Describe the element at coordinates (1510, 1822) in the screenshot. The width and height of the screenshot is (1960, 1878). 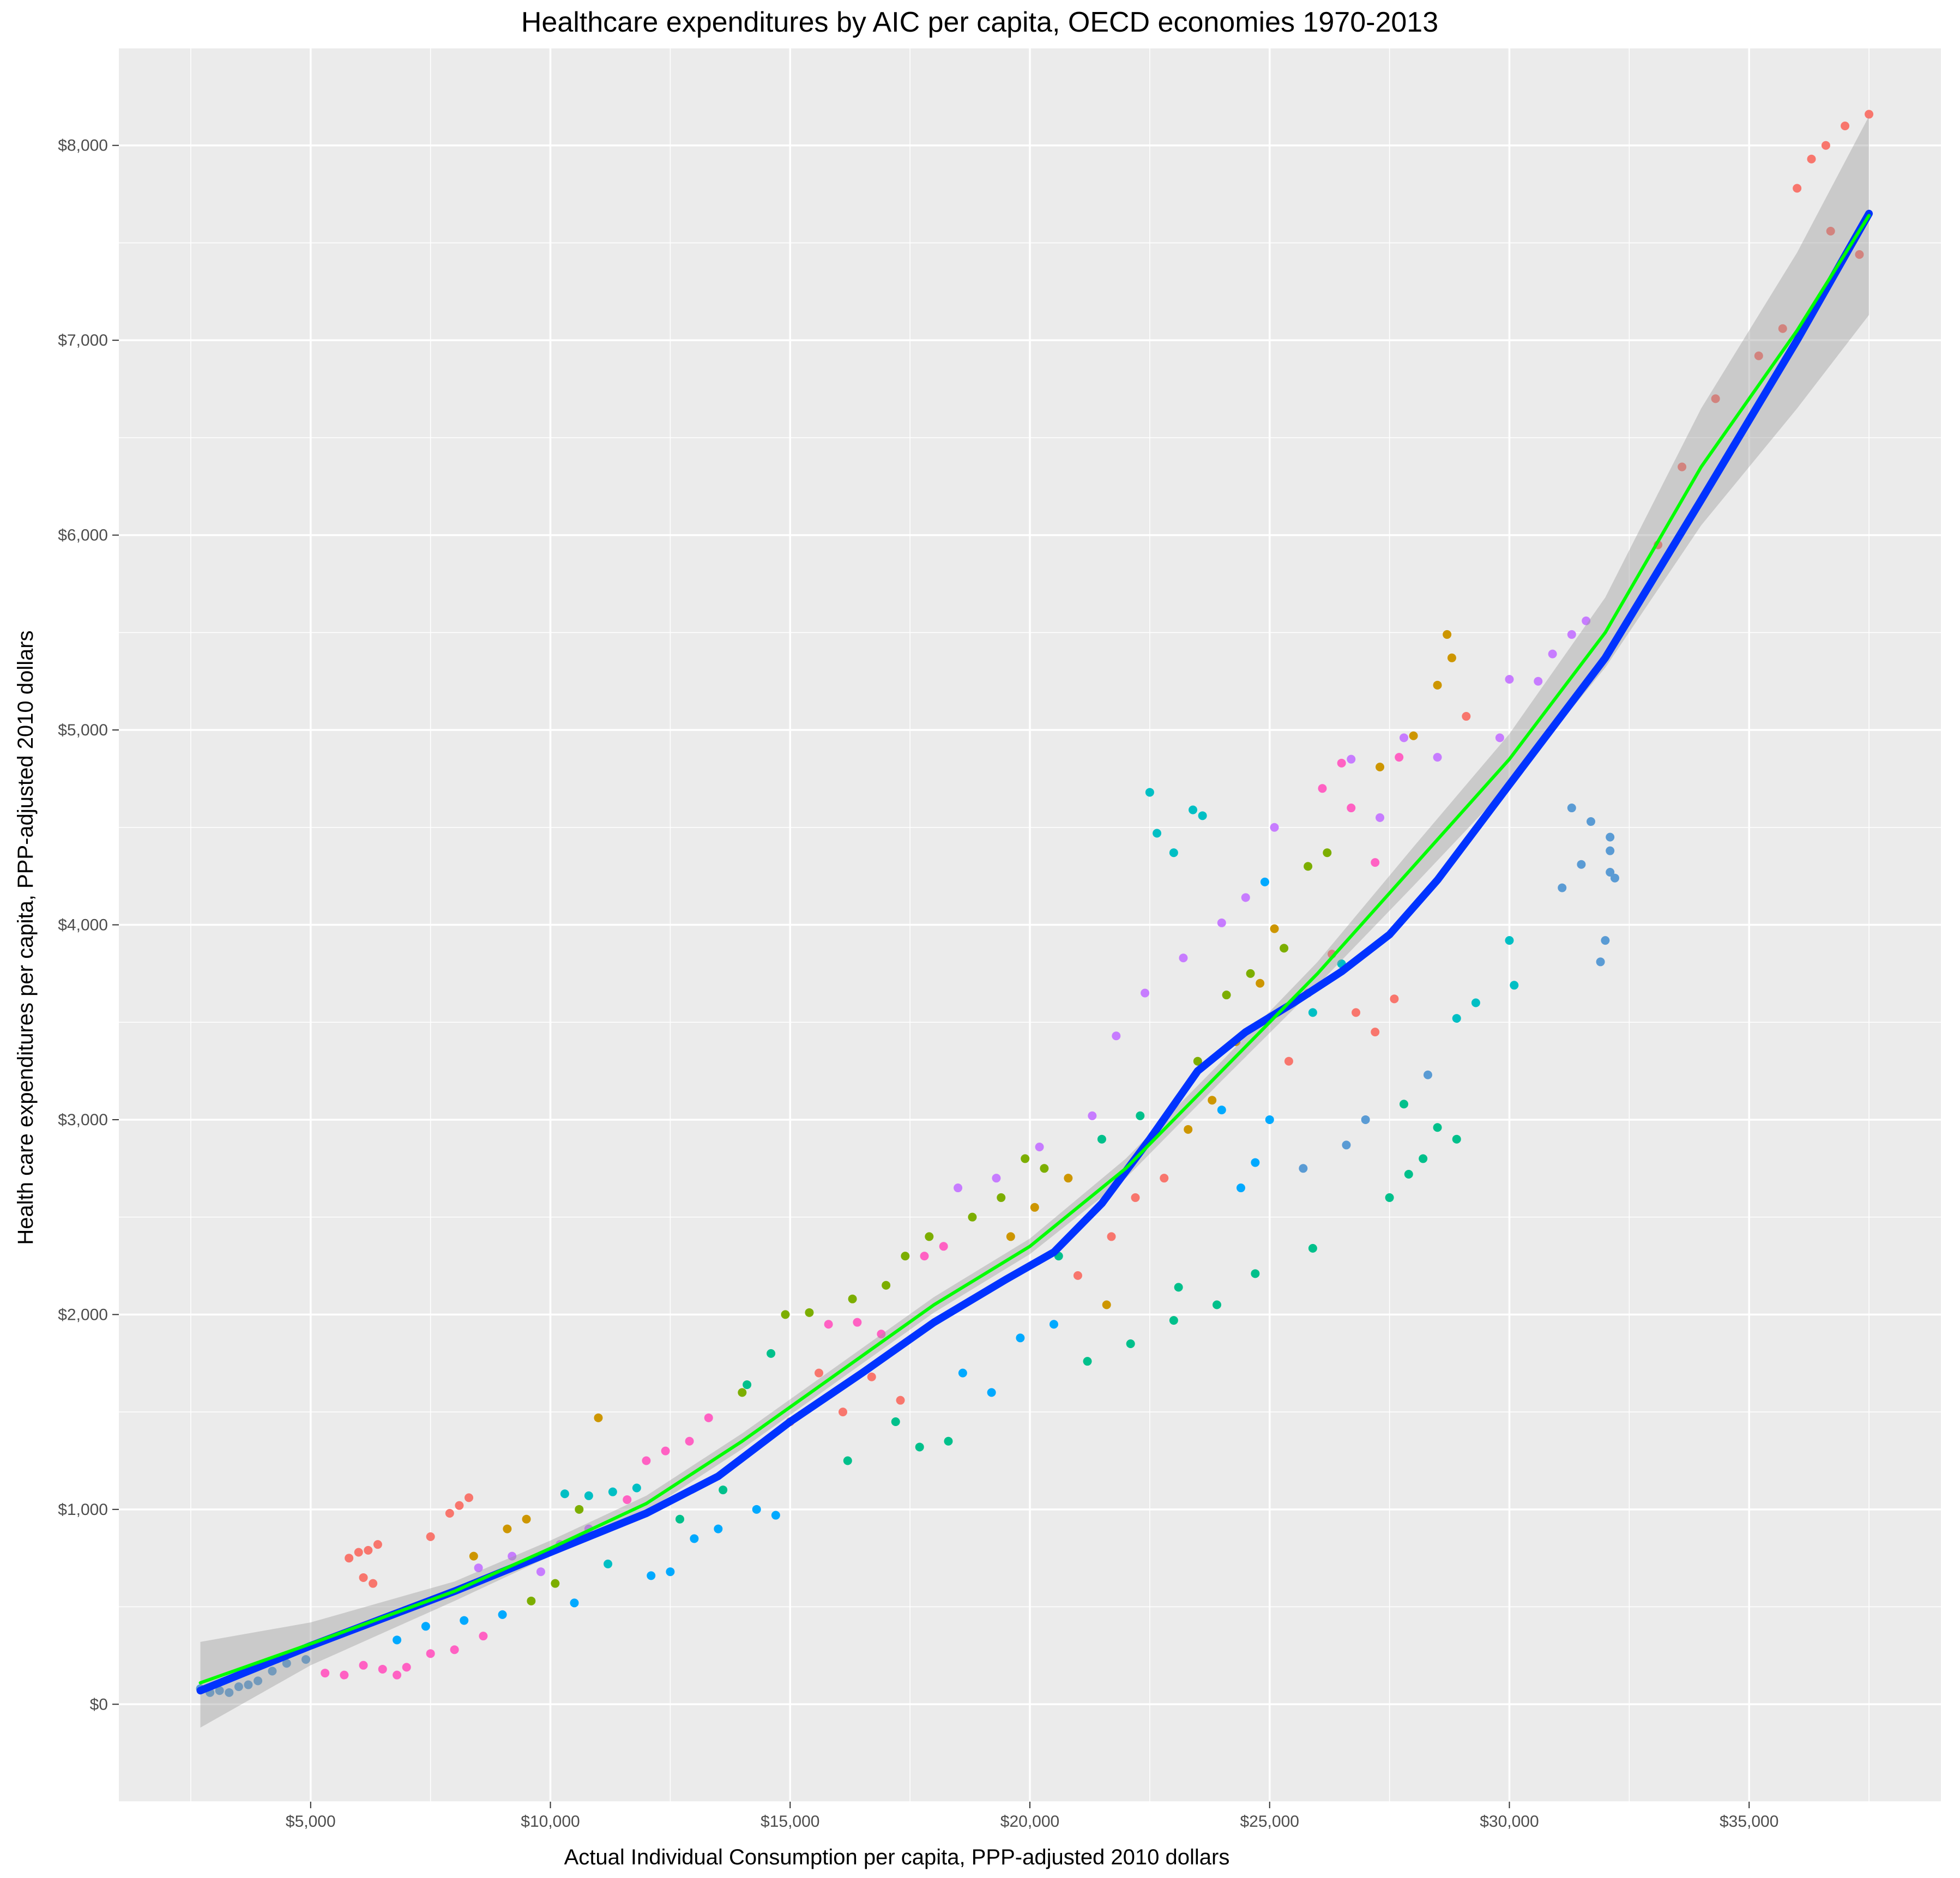
I see `x-tick-label: $30,000` at that location.